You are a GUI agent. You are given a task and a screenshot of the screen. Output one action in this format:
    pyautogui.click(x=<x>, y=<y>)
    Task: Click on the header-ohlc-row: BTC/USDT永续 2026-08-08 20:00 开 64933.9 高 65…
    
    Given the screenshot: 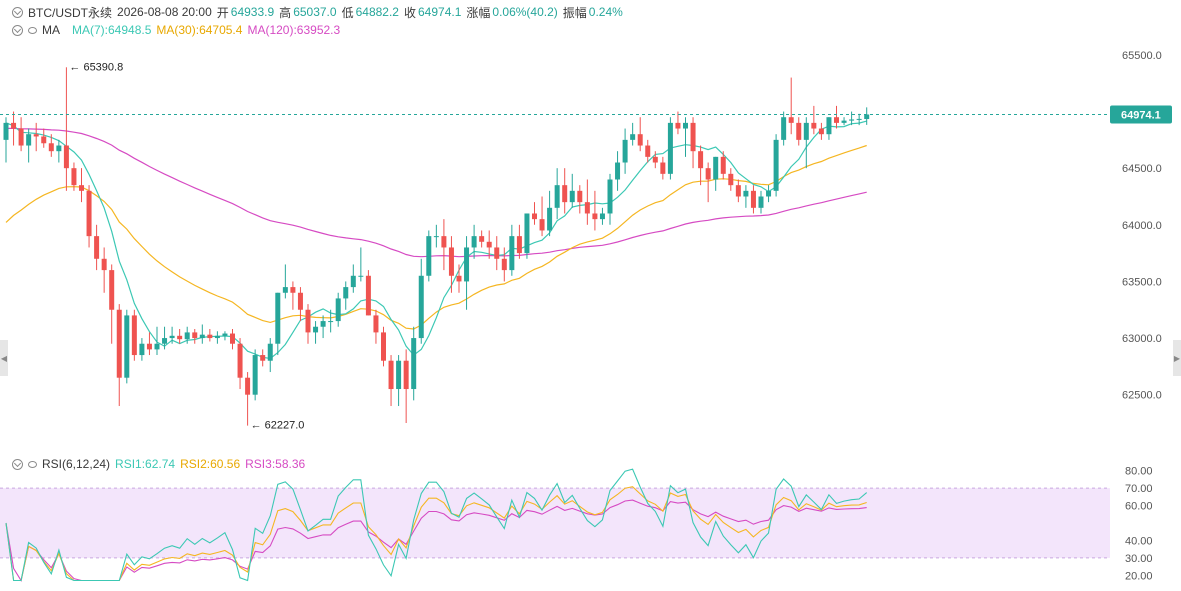 What is the action you would take?
    pyautogui.click(x=320, y=12)
    